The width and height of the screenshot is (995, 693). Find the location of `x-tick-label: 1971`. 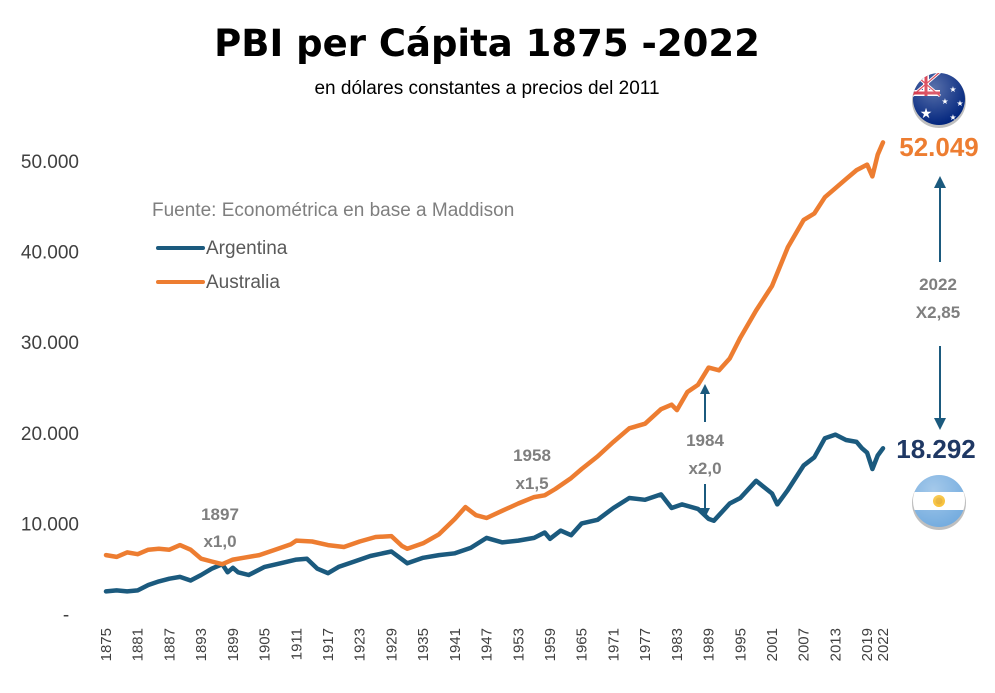

x-tick-label: 1971 is located at coordinates (613, 644).